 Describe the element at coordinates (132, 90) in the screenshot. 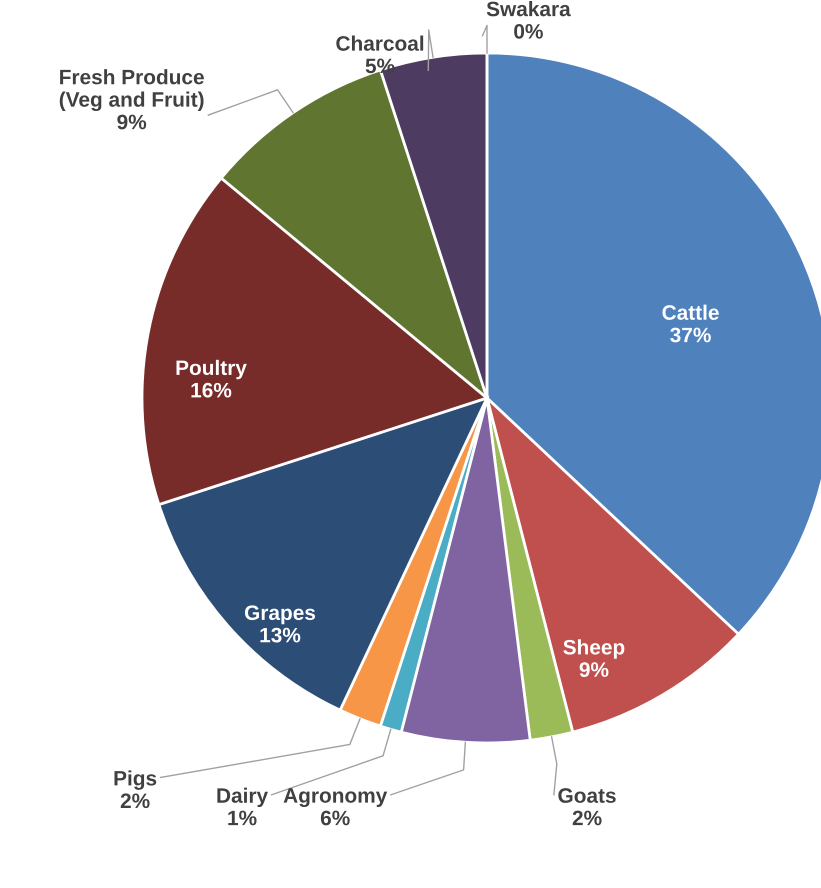

I see `slice-label: Fresh Produce (Veg and Fruit)` at that location.